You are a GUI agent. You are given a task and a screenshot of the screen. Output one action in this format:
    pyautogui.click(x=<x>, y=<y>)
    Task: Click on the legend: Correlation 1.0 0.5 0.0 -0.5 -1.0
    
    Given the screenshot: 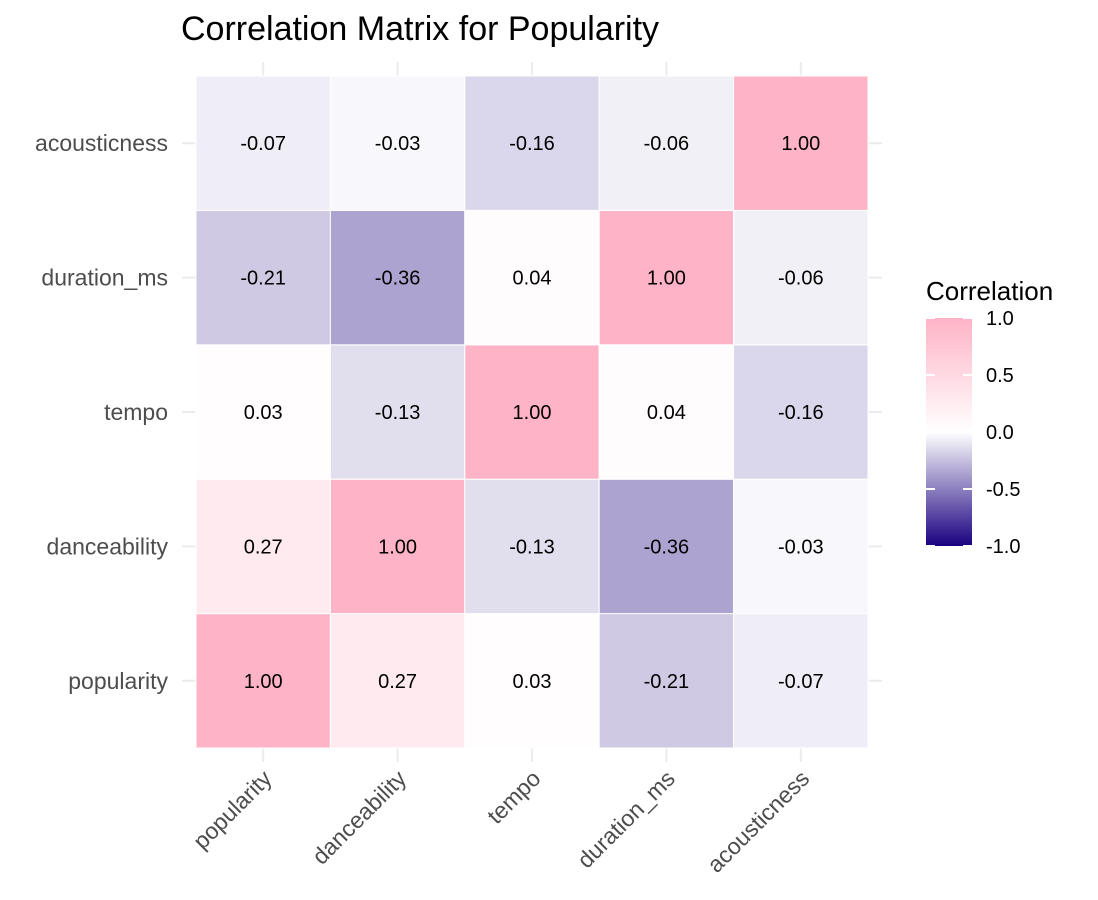 What is the action you would take?
    pyautogui.click(x=989, y=417)
    